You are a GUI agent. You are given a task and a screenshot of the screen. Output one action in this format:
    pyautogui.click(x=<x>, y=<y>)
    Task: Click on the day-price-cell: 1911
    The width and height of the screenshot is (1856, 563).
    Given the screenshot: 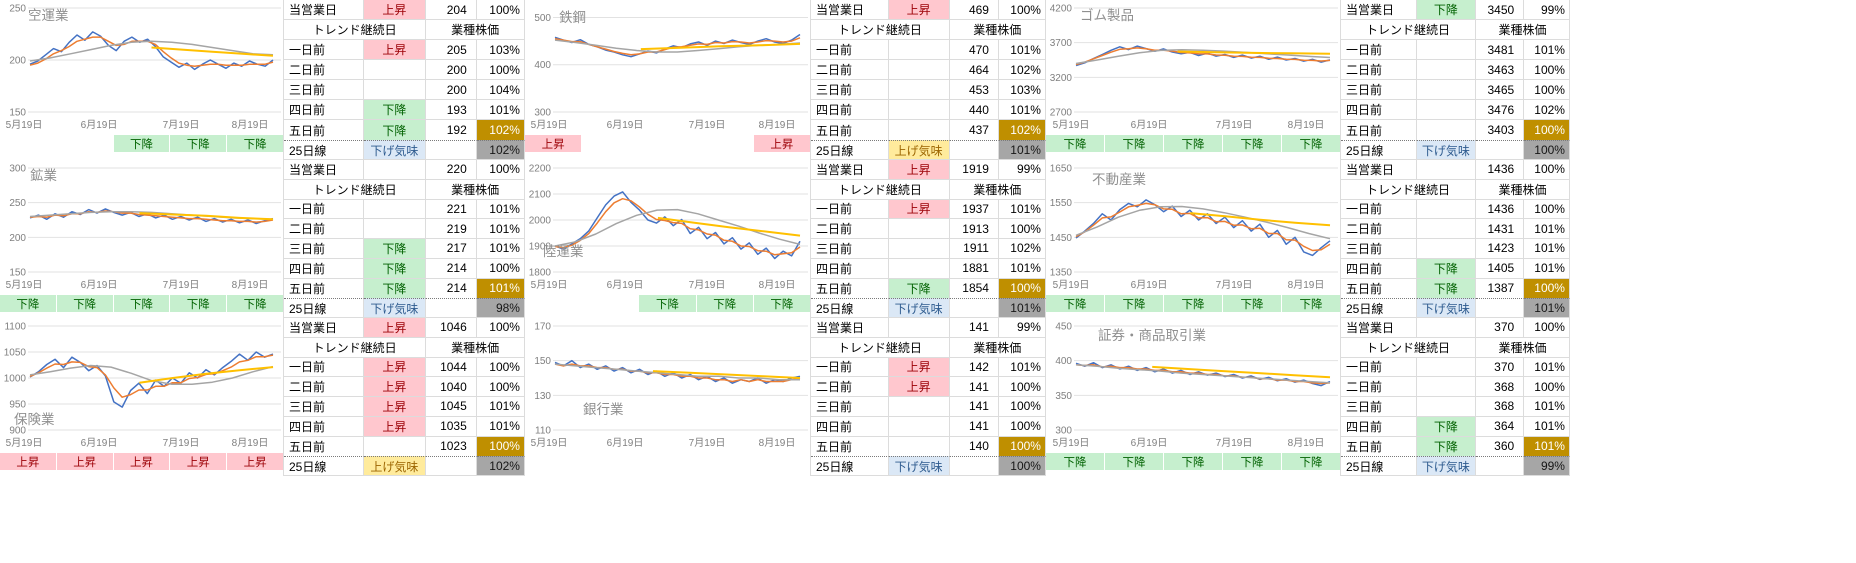 What is the action you would take?
    pyautogui.click(x=974, y=249)
    